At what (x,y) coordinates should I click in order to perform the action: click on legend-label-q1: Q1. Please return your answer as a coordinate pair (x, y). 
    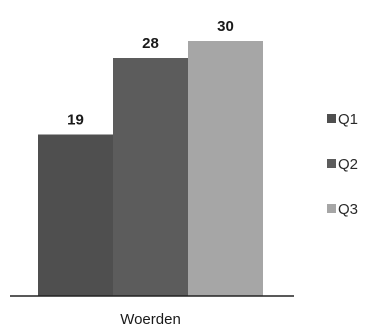
    Looking at the image, I should click on (348, 119).